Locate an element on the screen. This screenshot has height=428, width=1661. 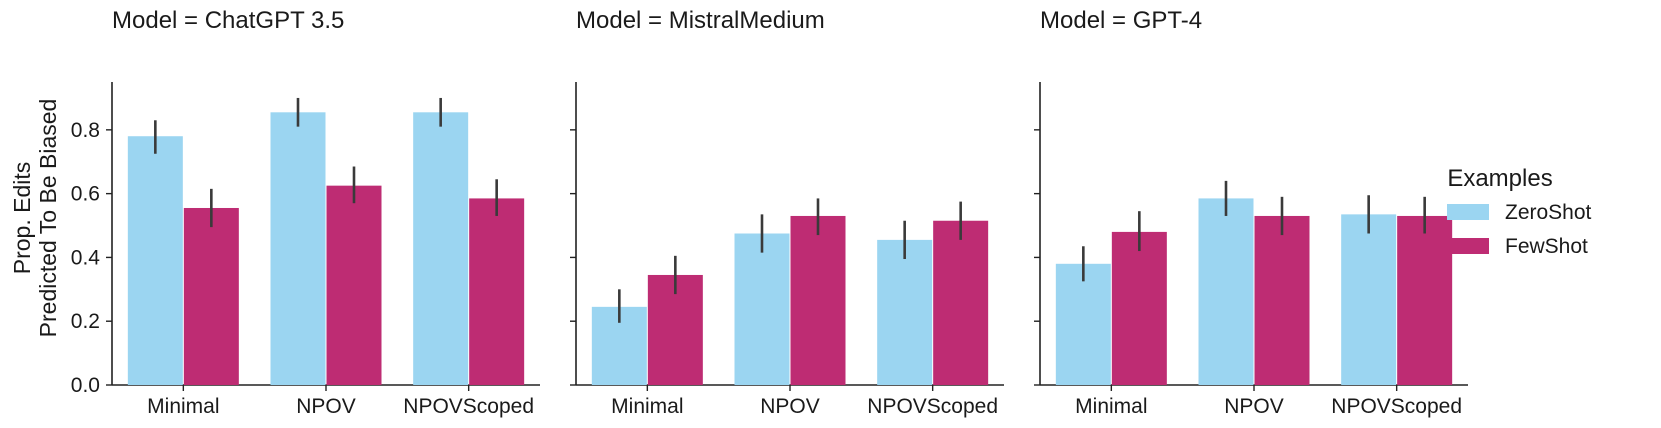
legend: Examples ZeroShot FewShot is located at coordinates (1519, 211).